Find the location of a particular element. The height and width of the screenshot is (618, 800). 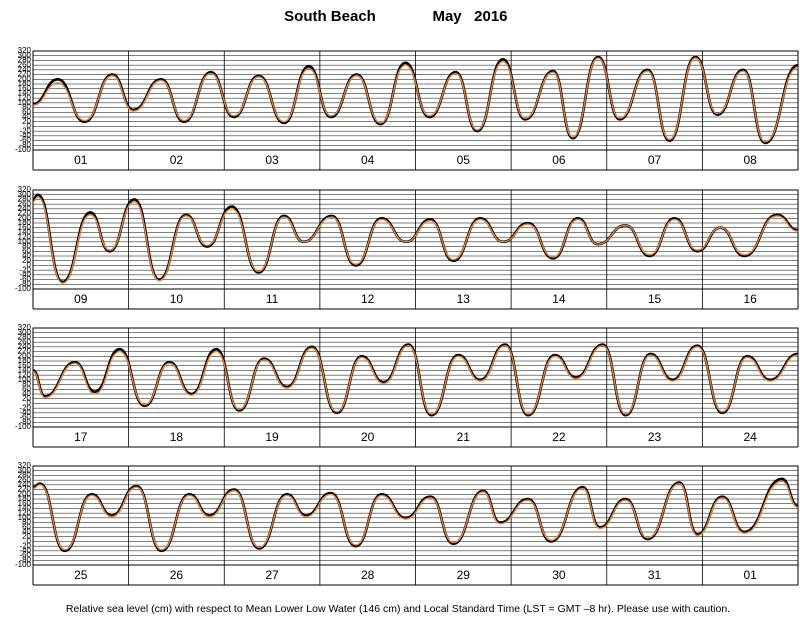

y-tick-label: -20 is located at coordinates (25, 545).